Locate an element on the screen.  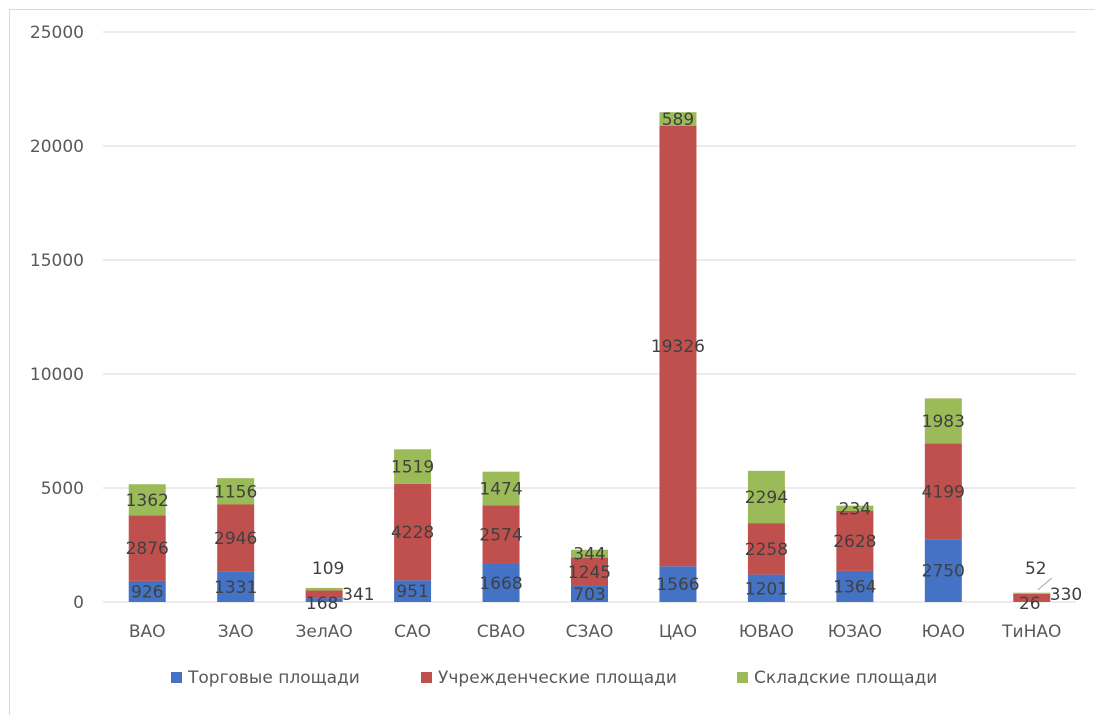
x-tick-label: СЗАО is located at coordinates (590, 632).